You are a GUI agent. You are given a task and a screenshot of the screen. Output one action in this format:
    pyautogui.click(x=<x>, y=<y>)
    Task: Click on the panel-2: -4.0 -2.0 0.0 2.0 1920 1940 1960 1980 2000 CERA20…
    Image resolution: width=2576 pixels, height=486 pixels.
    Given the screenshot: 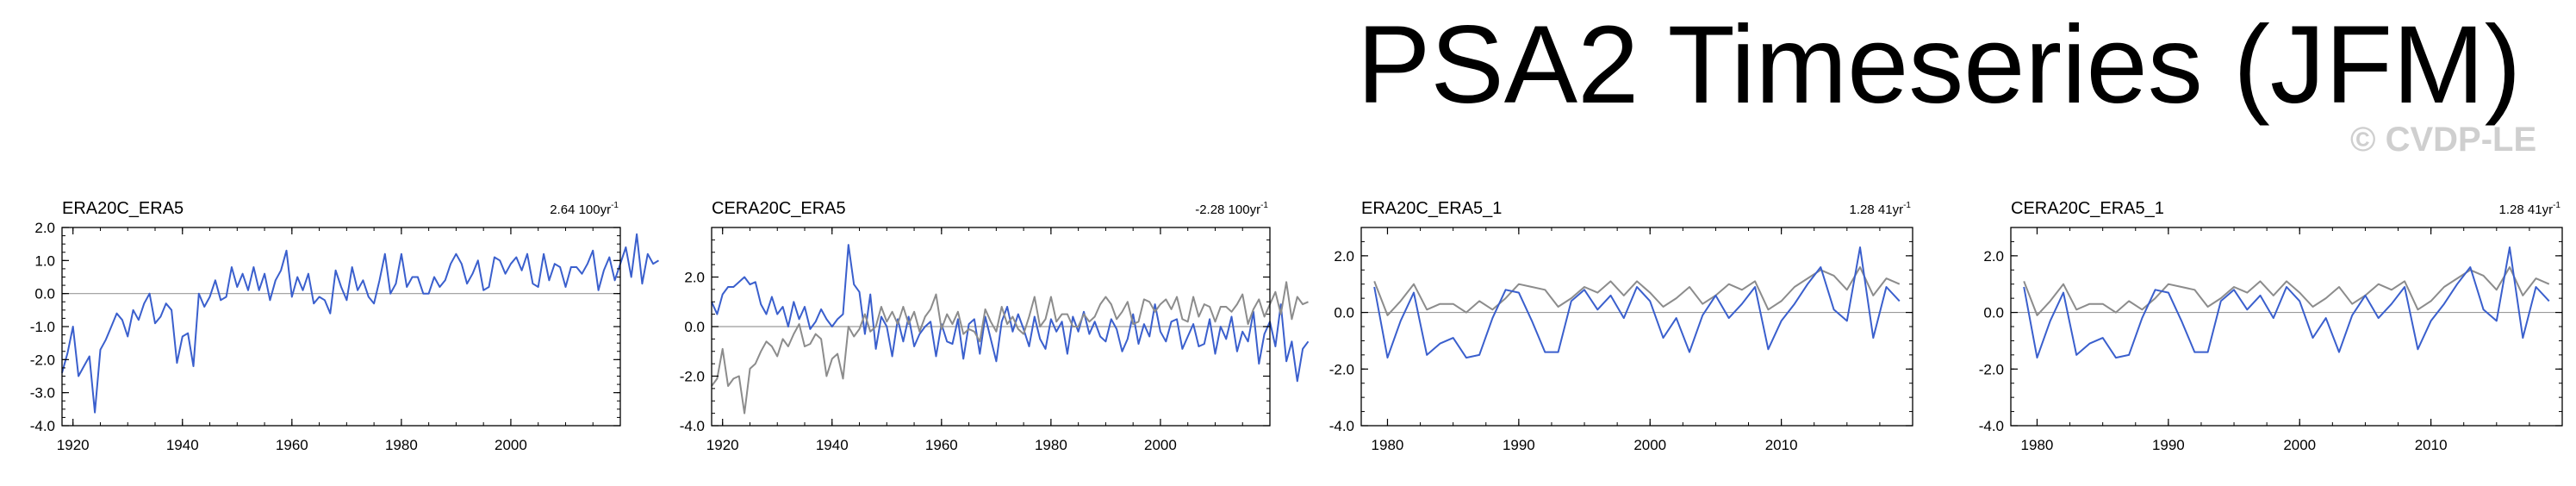 What is the action you would take?
    pyautogui.click(x=995, y=326)
    